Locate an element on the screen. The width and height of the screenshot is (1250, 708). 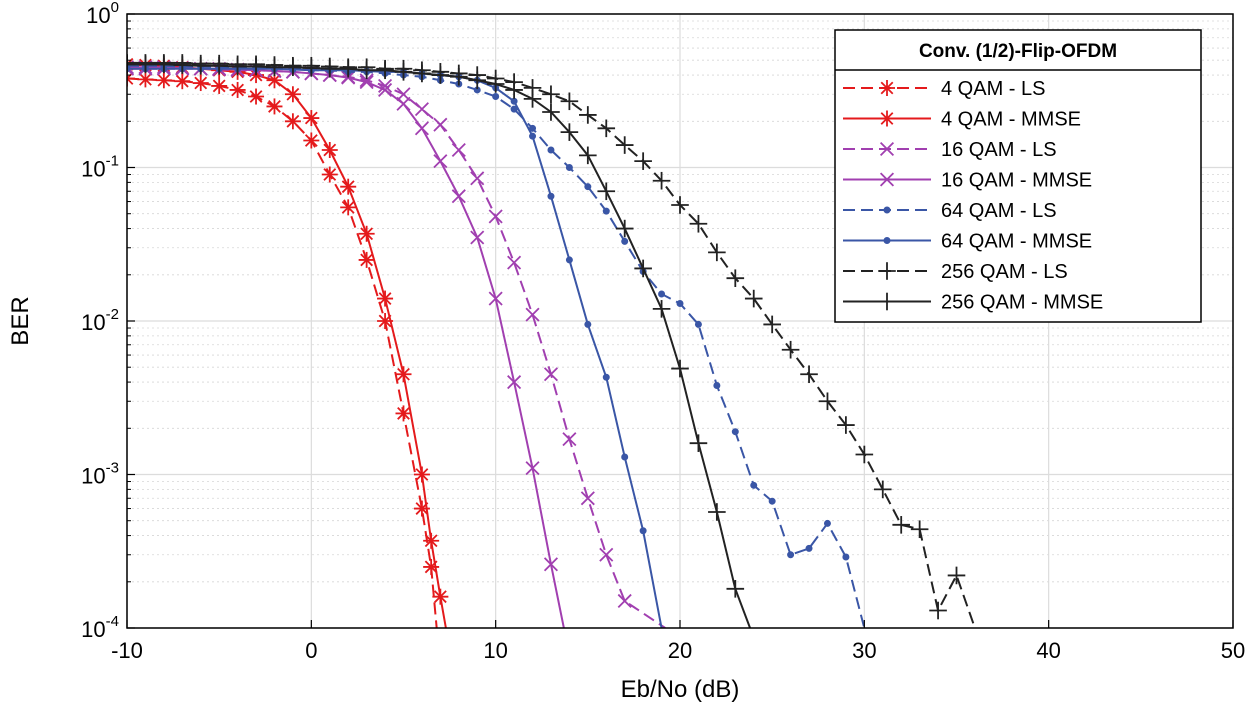
legend-item: 16 QAM - MMSE is located at coordinates (967, 181).